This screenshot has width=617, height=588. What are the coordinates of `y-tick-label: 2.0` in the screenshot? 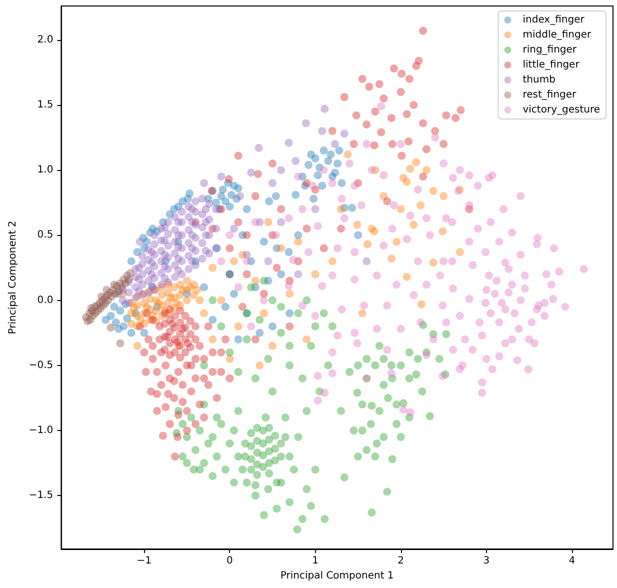 It's located at (45, 40).